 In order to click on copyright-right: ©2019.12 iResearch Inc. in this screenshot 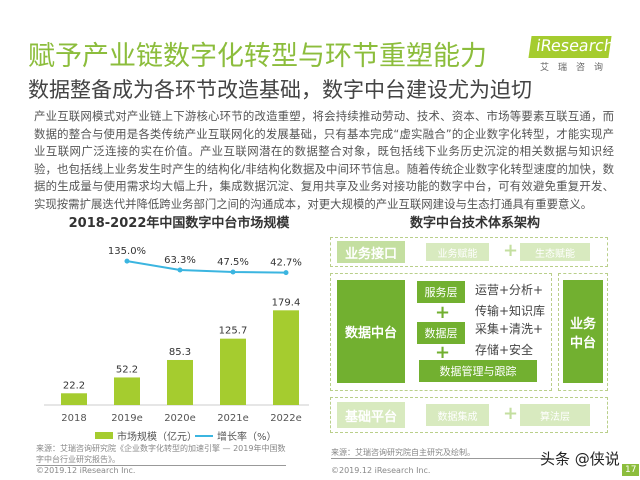, I will do `click(381, 470)`.